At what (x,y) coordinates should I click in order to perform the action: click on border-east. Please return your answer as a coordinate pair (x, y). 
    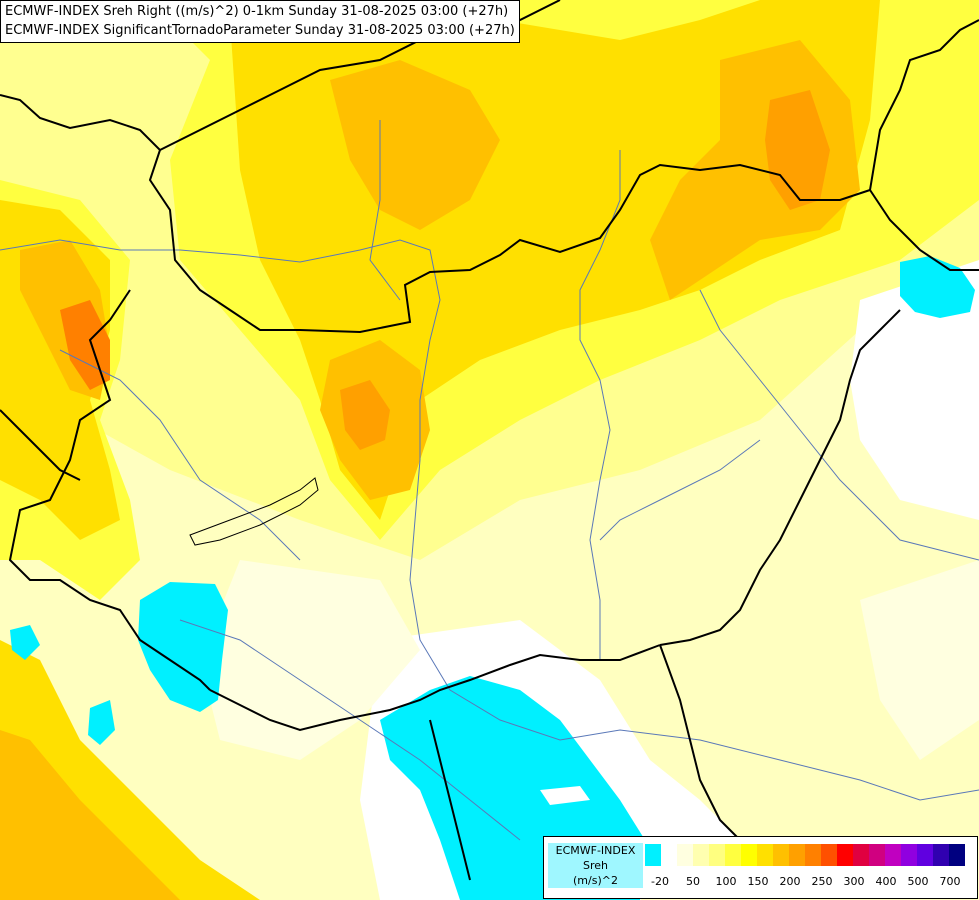
    Looking at the image, I should click on (924, 230).